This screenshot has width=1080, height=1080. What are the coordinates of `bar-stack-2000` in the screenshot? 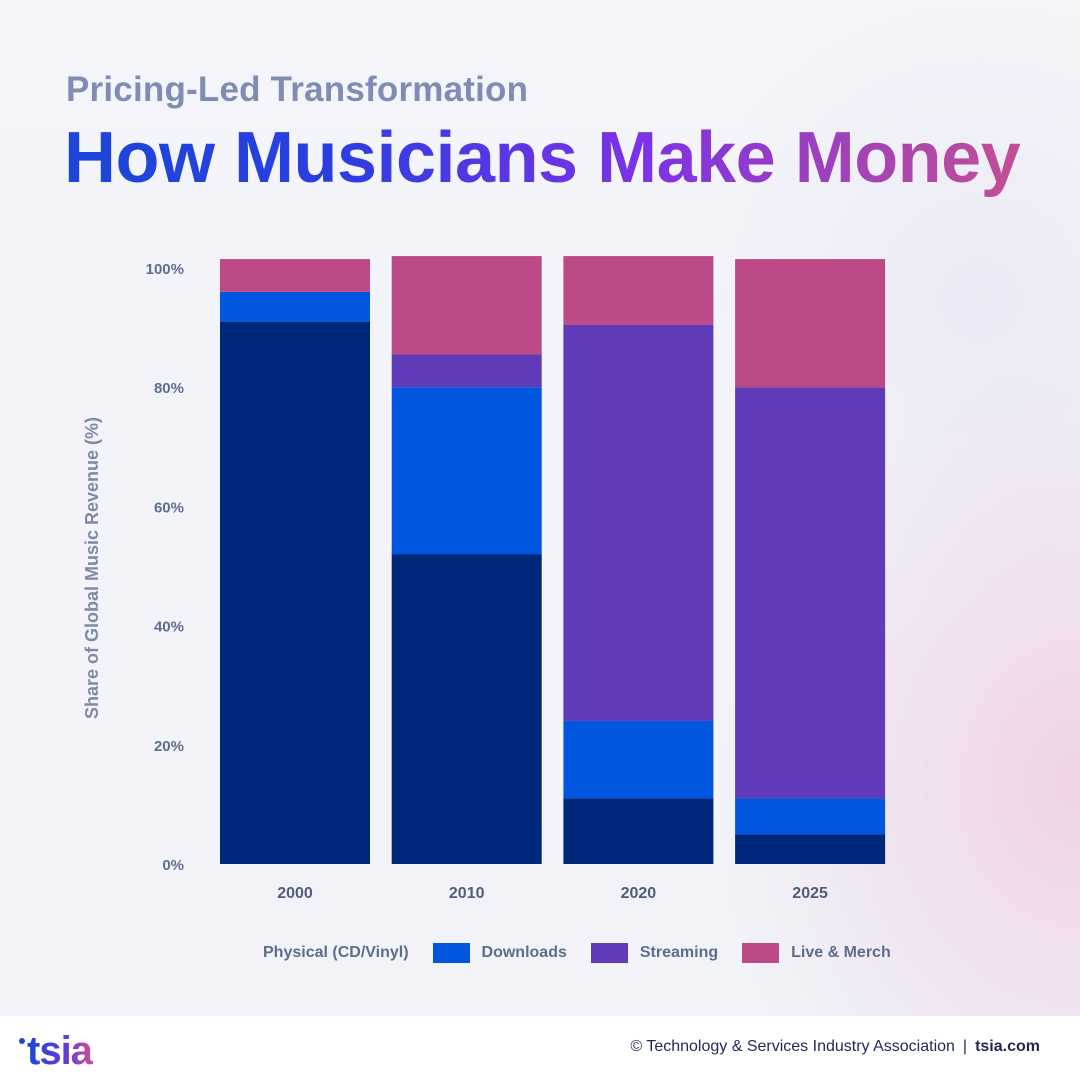 It's located at (295, 561).